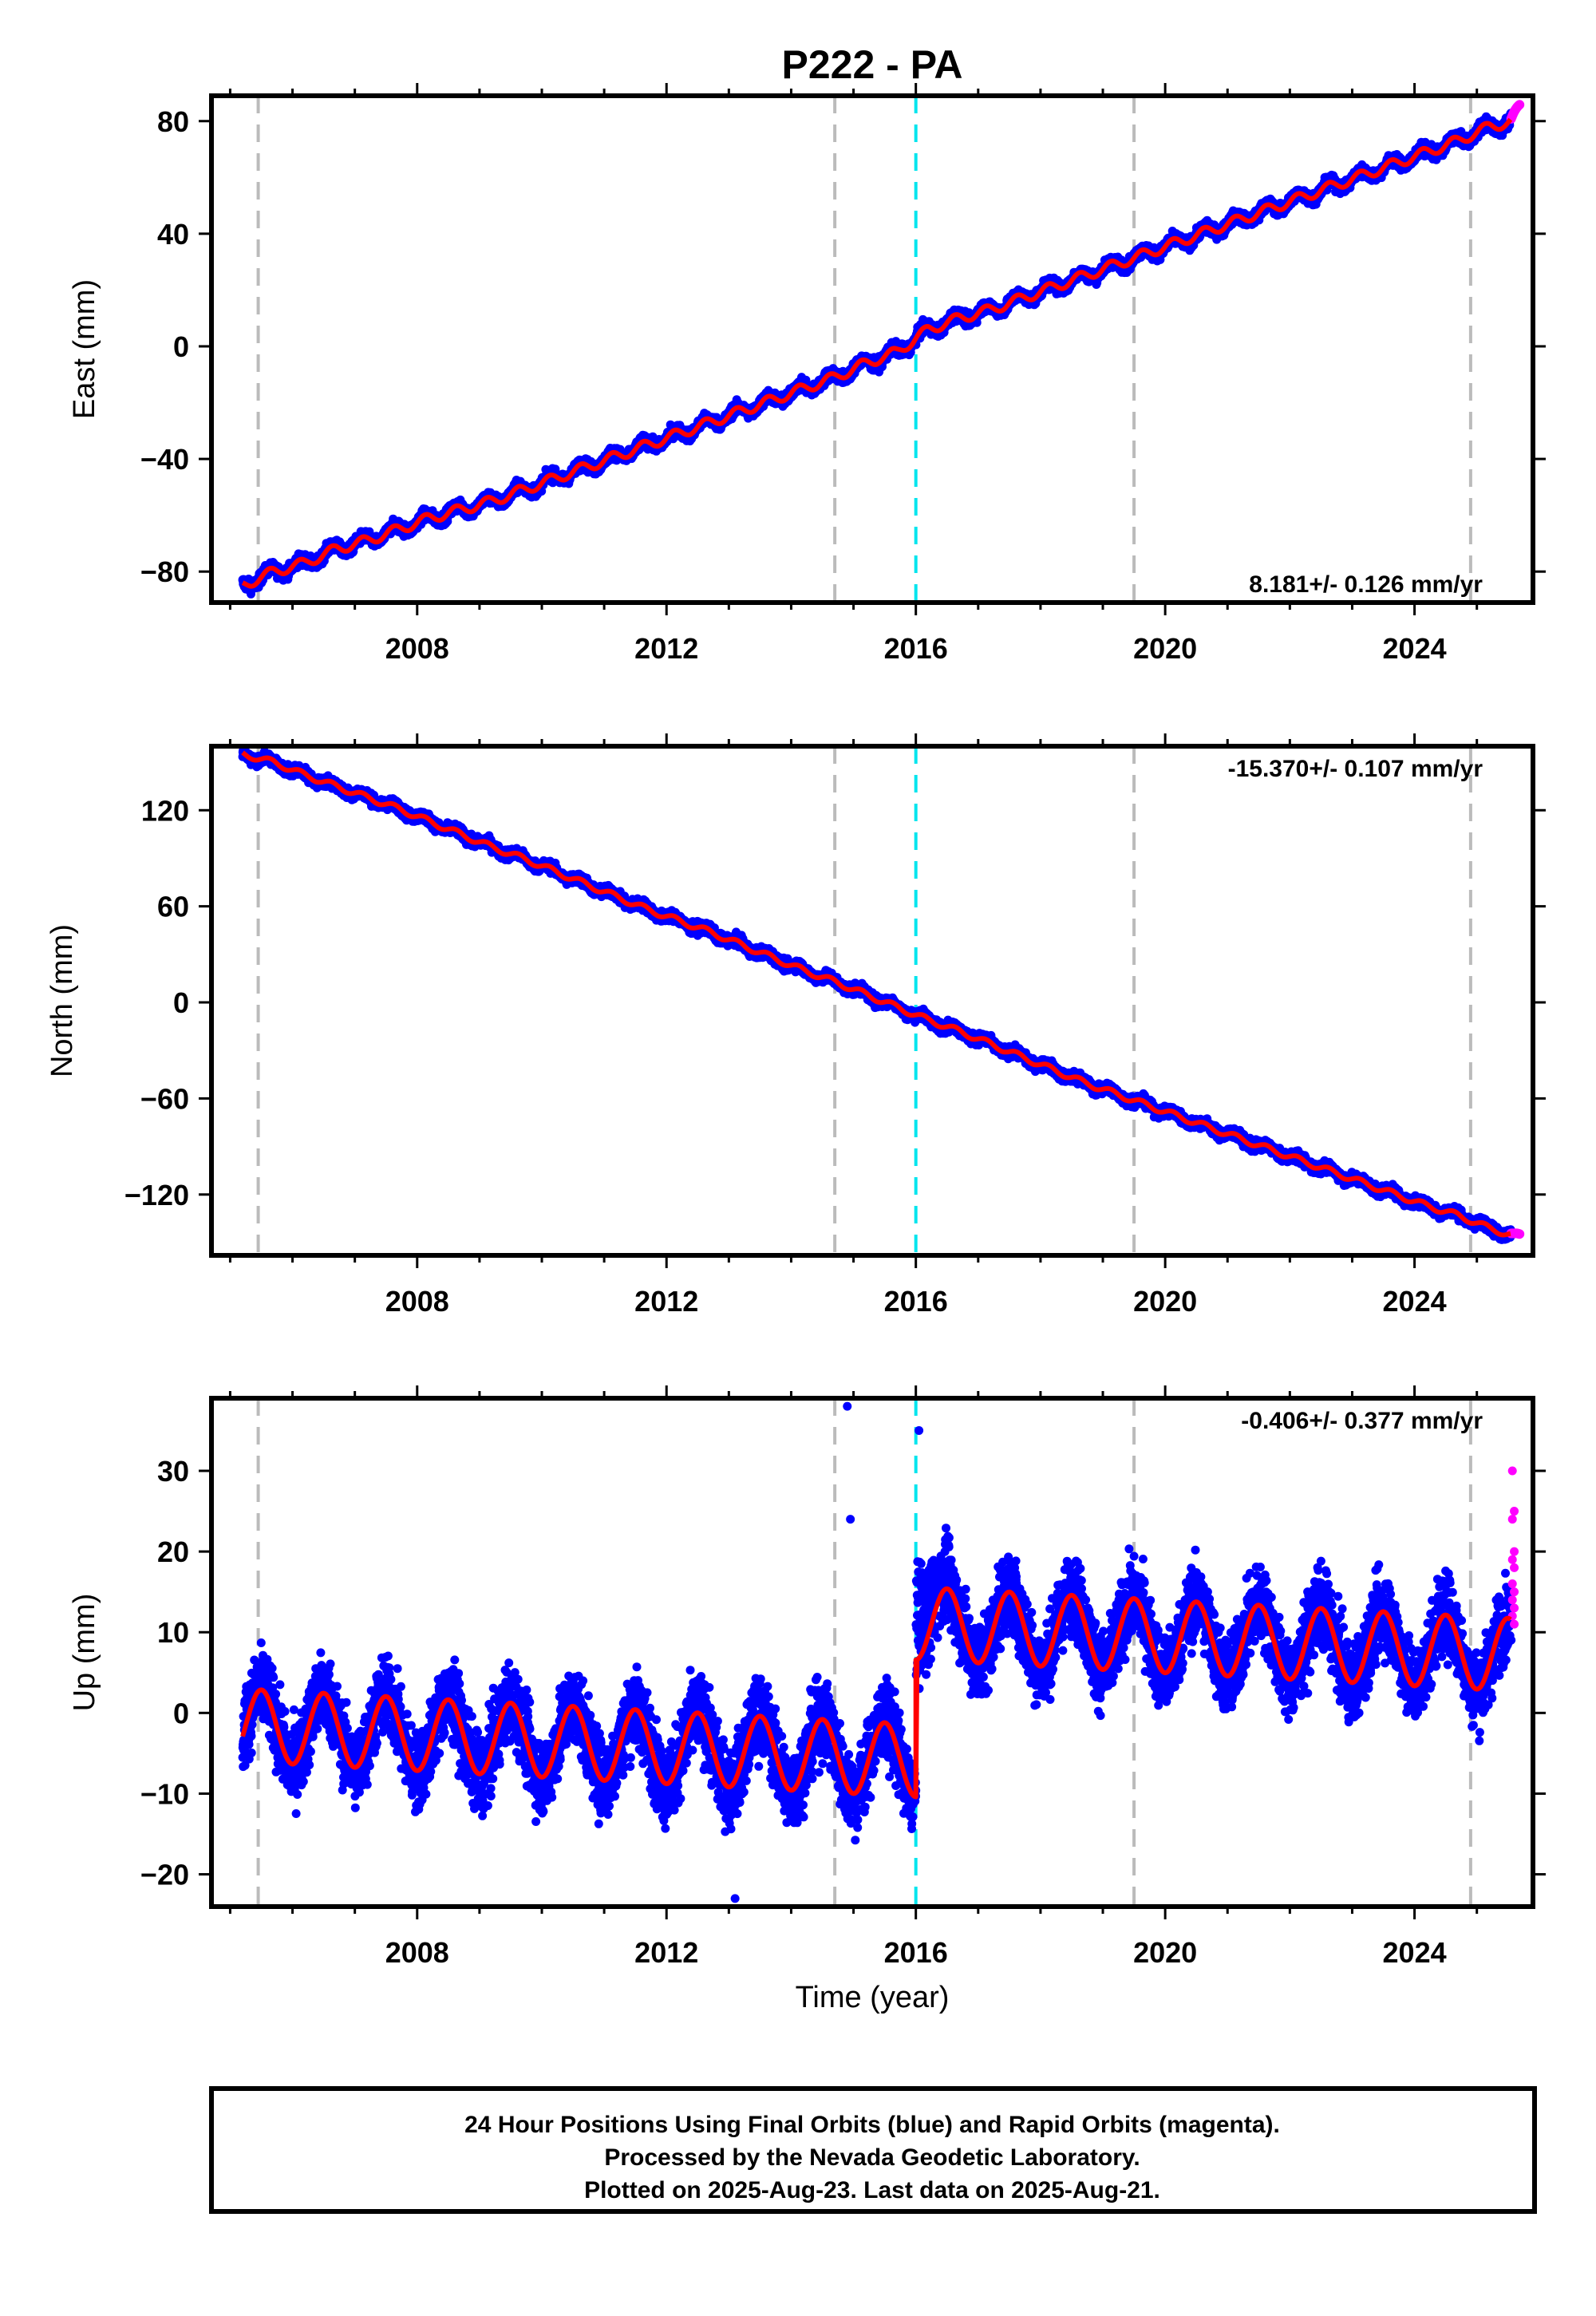 The image size is (1596, 2316). I want to click on chart-title: P222 - PA, so click(873, 64).